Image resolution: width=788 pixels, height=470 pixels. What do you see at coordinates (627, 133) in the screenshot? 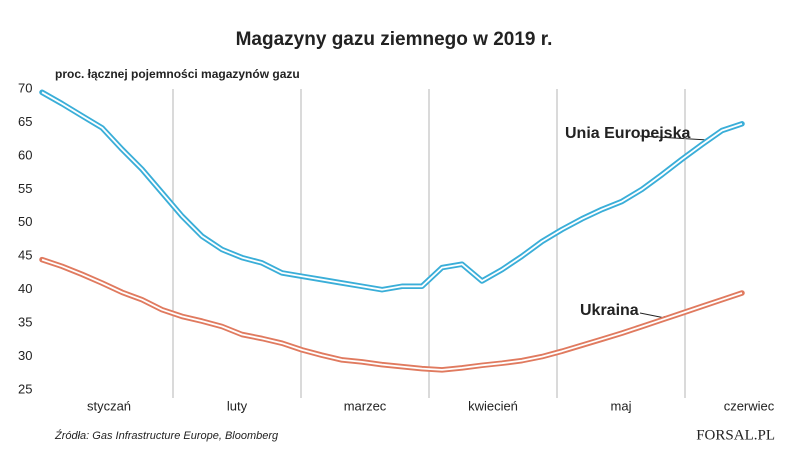
I see `series-label: Unia Europejska` at bounding box center [627, 133].